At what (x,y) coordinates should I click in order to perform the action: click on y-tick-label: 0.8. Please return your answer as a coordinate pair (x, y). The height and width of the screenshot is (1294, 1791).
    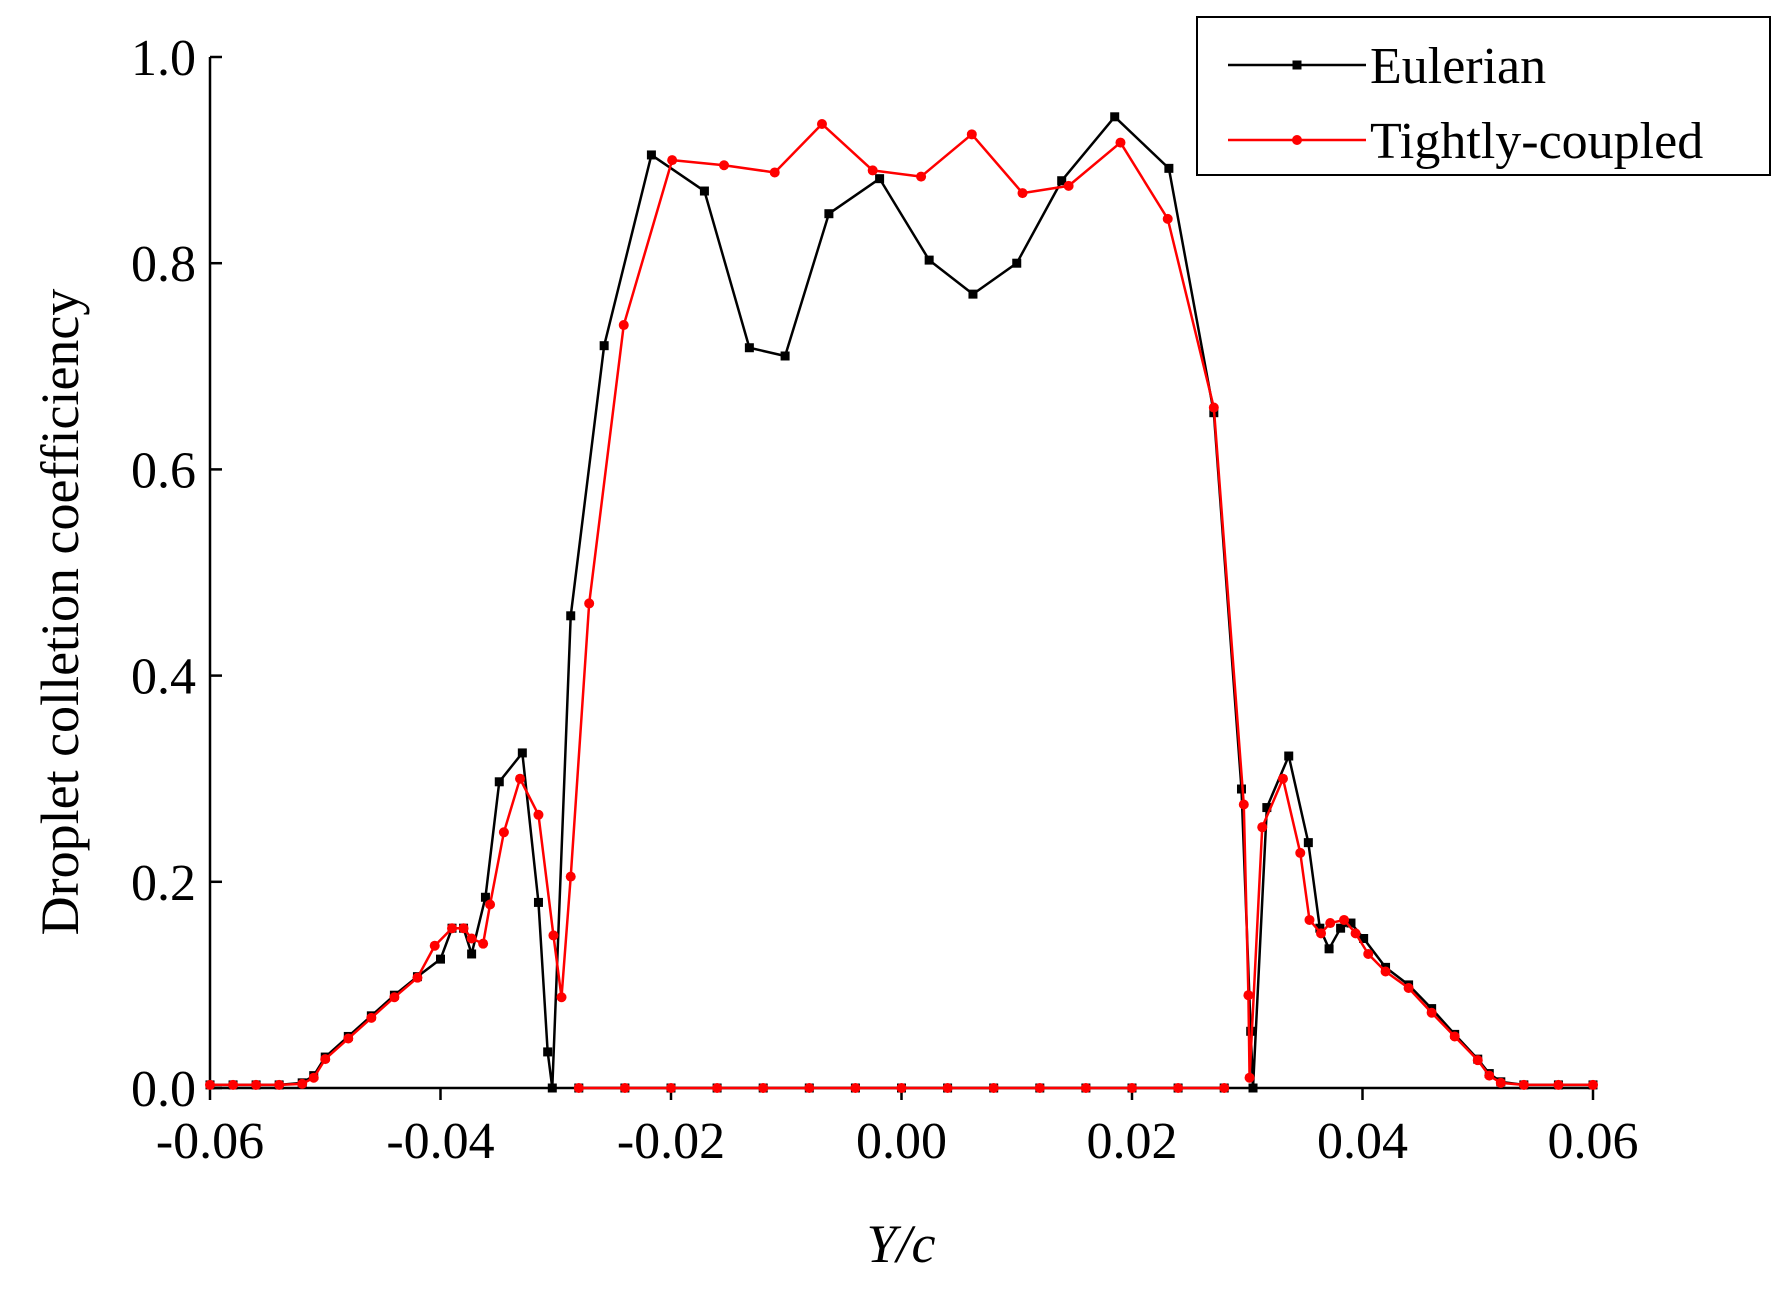
    Looking at the image, I should click on (163, 264).